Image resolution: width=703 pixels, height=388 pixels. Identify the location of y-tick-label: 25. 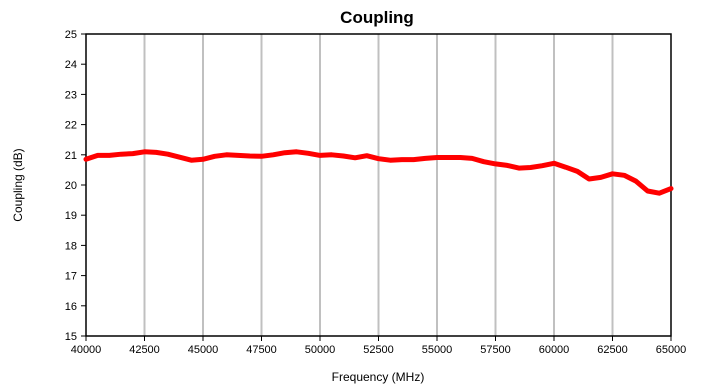
(71, 35).